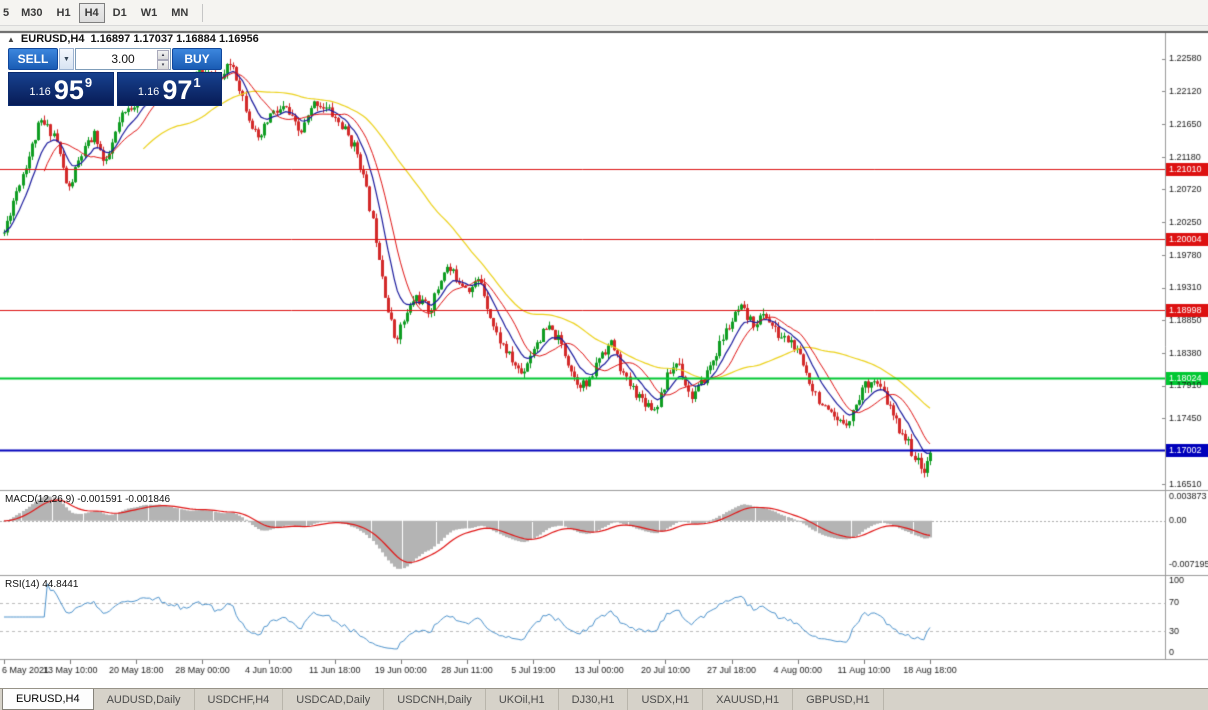  I want to click on toolbar-separator, so click(203, 12).